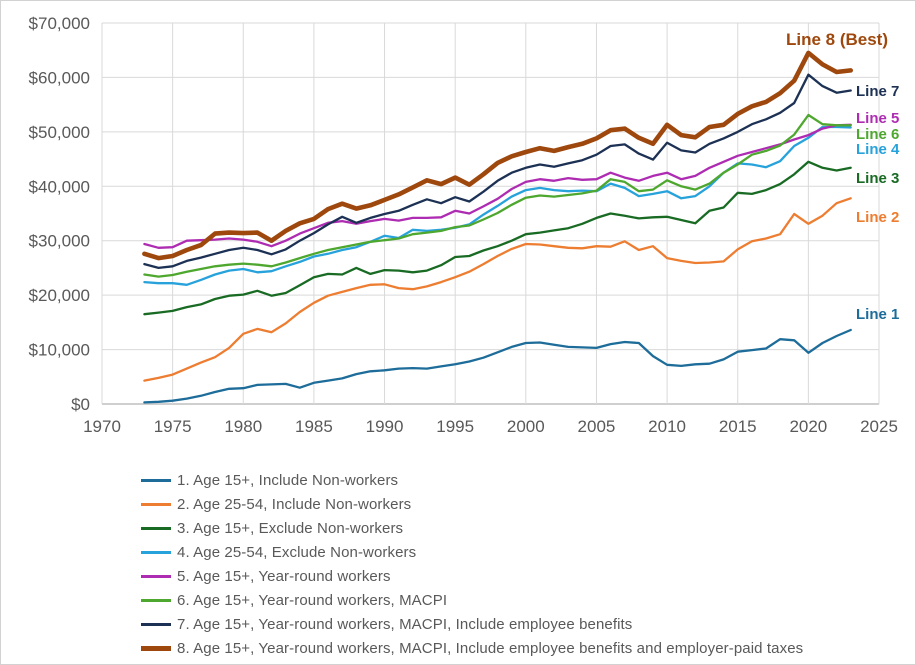 Image resolution: width=916 pixels, height=665 pixels. I want to click on y-axis-tick-label: $20,000, so click(59, 295).